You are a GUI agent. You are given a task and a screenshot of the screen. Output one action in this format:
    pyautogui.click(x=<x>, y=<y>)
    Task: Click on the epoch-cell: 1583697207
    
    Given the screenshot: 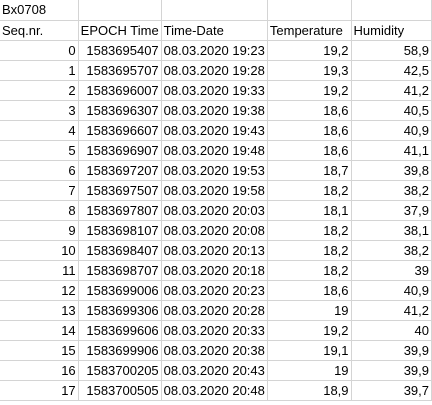 What is the action you would take?
    pyautogui.click(x=120, y=170)
    